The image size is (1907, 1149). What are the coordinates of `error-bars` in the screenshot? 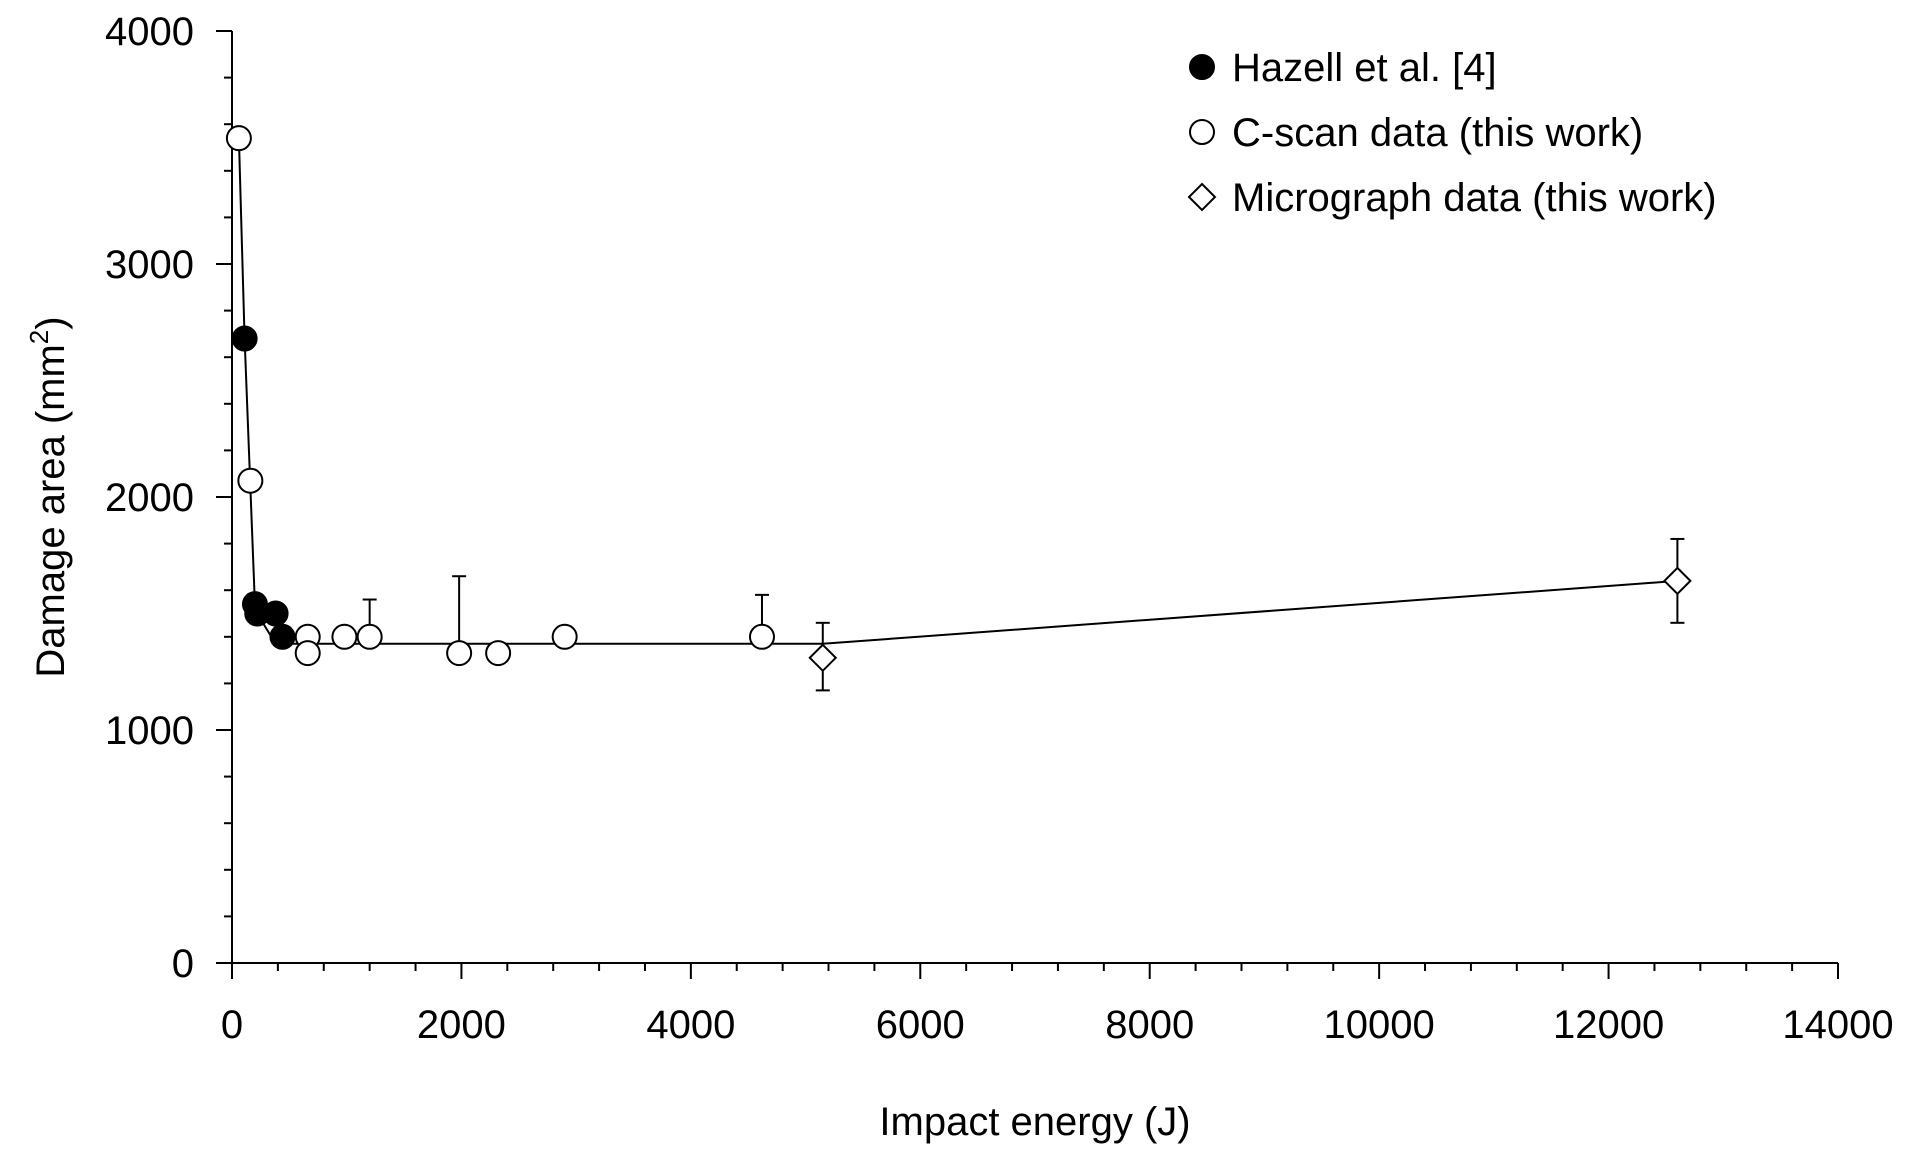 It's located at (1023, 614).